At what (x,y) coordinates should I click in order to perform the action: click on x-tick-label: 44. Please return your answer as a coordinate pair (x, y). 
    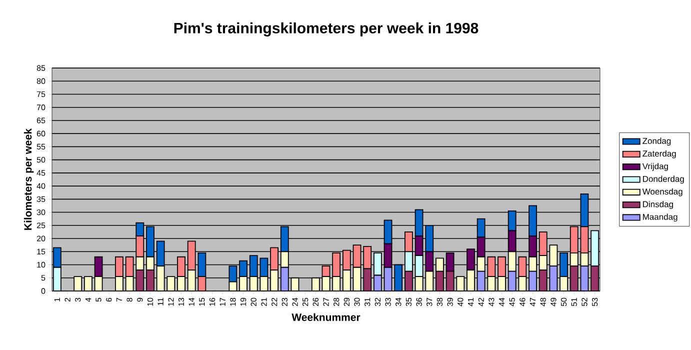
    Looking at the image, I should click on (502, 302).